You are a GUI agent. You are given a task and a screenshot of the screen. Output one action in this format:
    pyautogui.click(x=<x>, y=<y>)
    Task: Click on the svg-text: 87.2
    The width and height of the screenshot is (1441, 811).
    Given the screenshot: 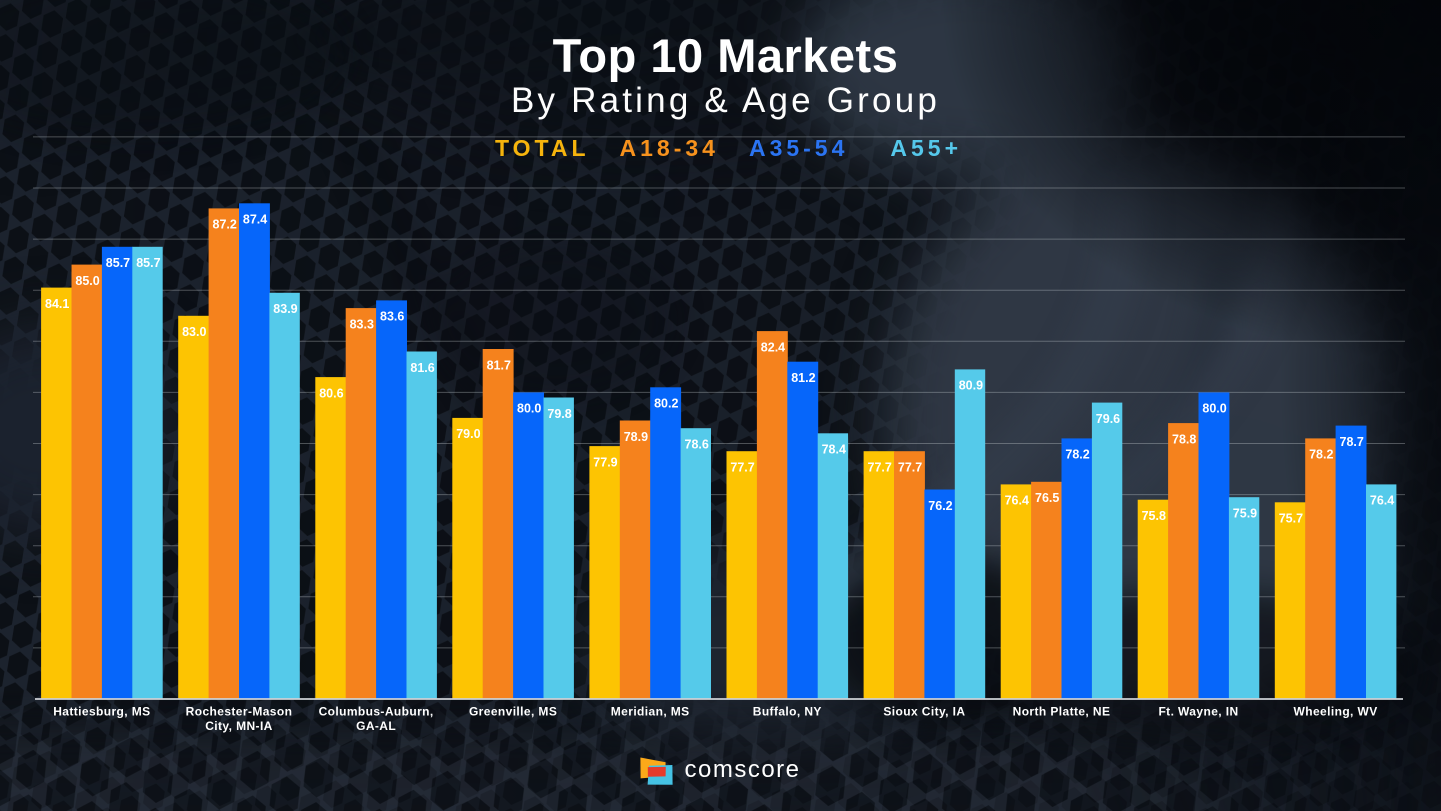 What is the action you would take?
    pyautogui.click(x=225, y=225)
    